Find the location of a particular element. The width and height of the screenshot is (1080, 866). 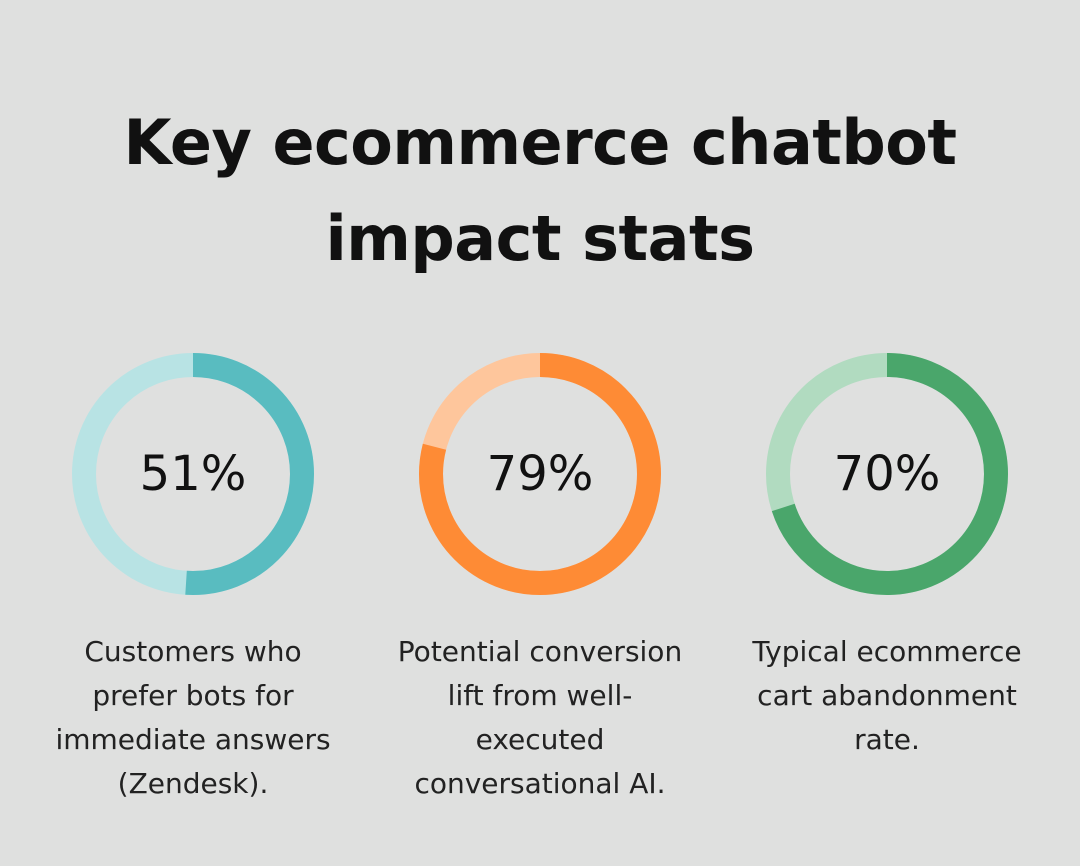

caption-line: immediate answers is located at coordinates (193, 739).